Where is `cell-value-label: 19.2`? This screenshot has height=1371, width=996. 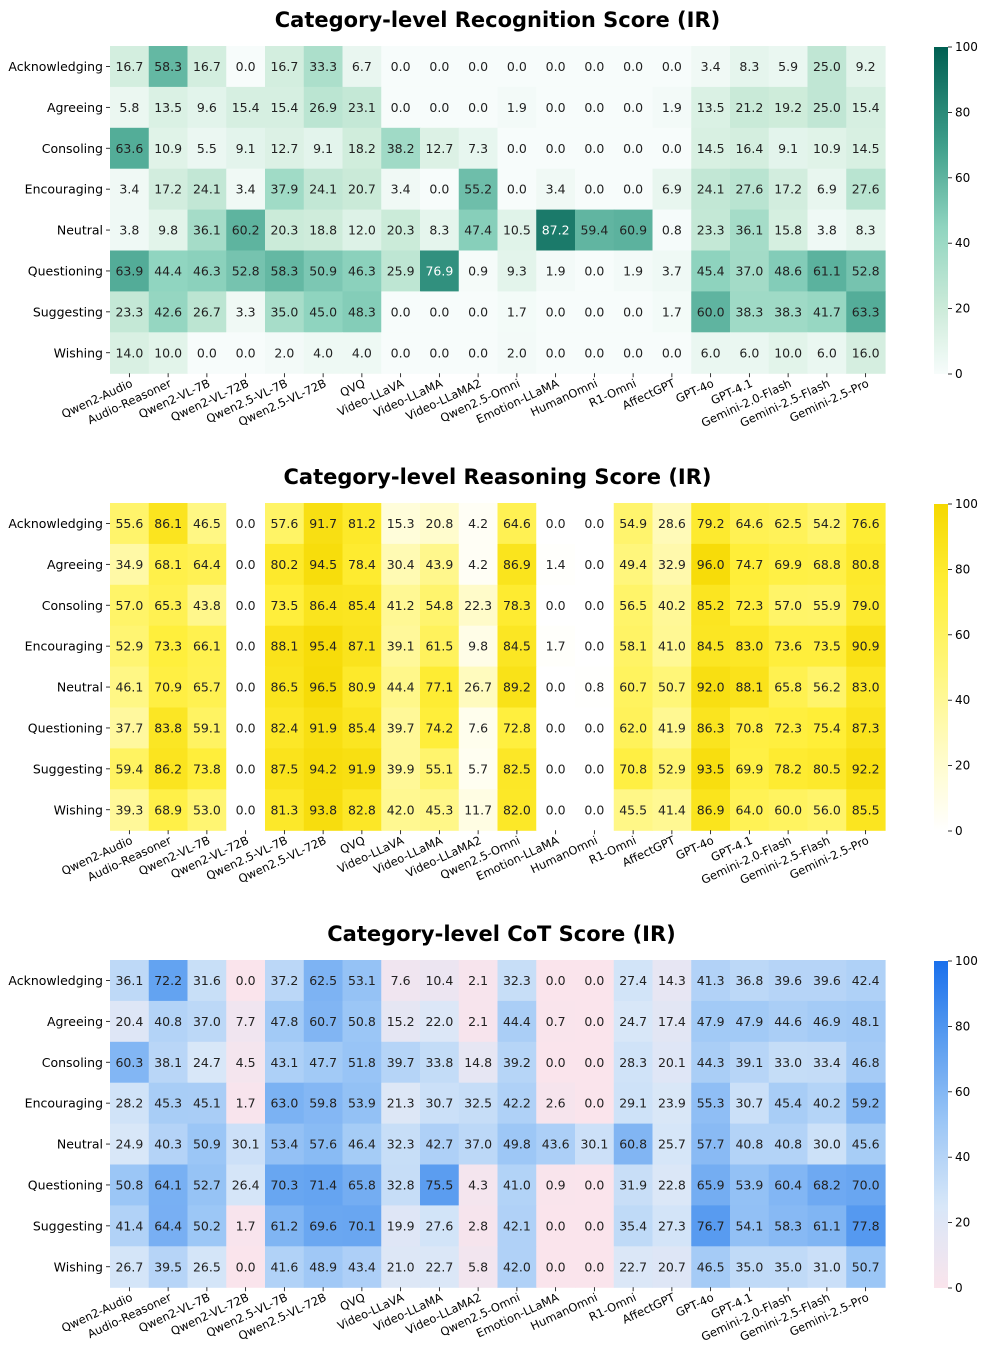 cell-value-label: 19.2 is located at coordinates (788, 107).